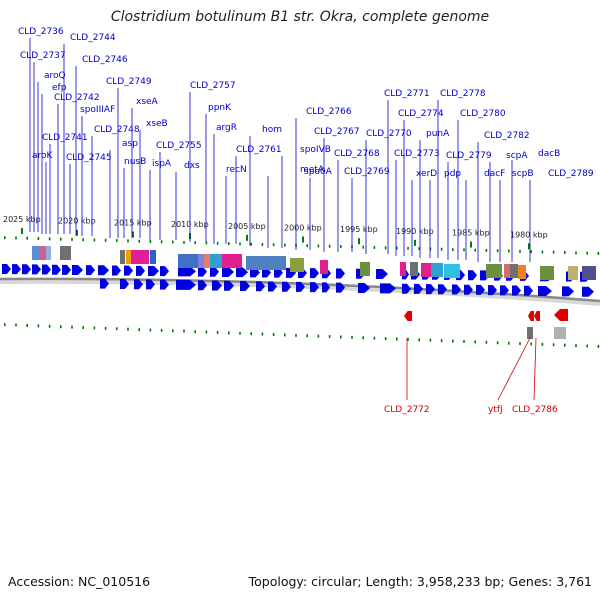  What do you see at coordinates (179, 146) in the screenshot?
I see `forward-gene-label: CLD_2755` at bounding box center [179, 146].